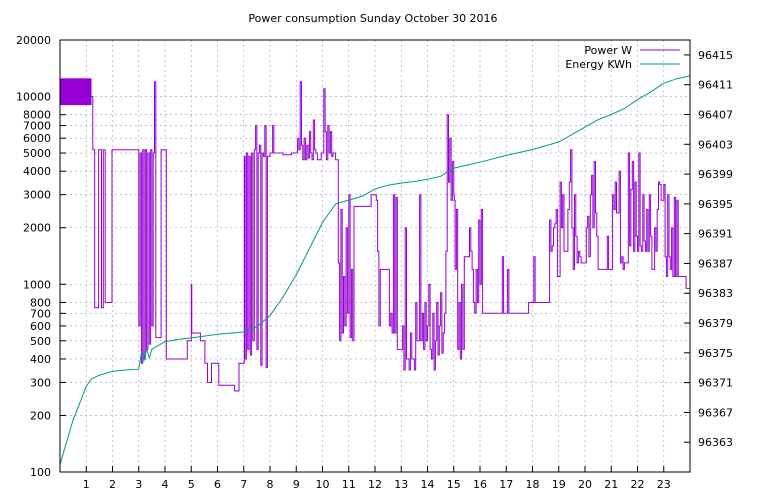 The width and height of the screenshot is (768, 500). Describe the element at coordinates (165, 484) in the screenshot. I see `x-tick-label: 4` at that location.